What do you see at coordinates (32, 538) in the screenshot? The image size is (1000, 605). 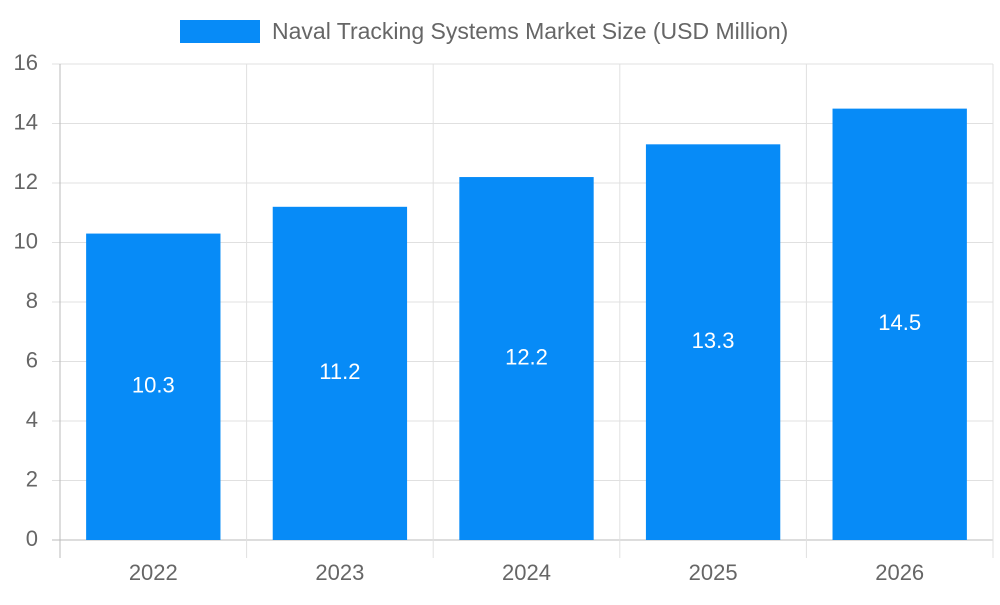 I see `y-tick-label: 0` at bounding box center [32, 538].